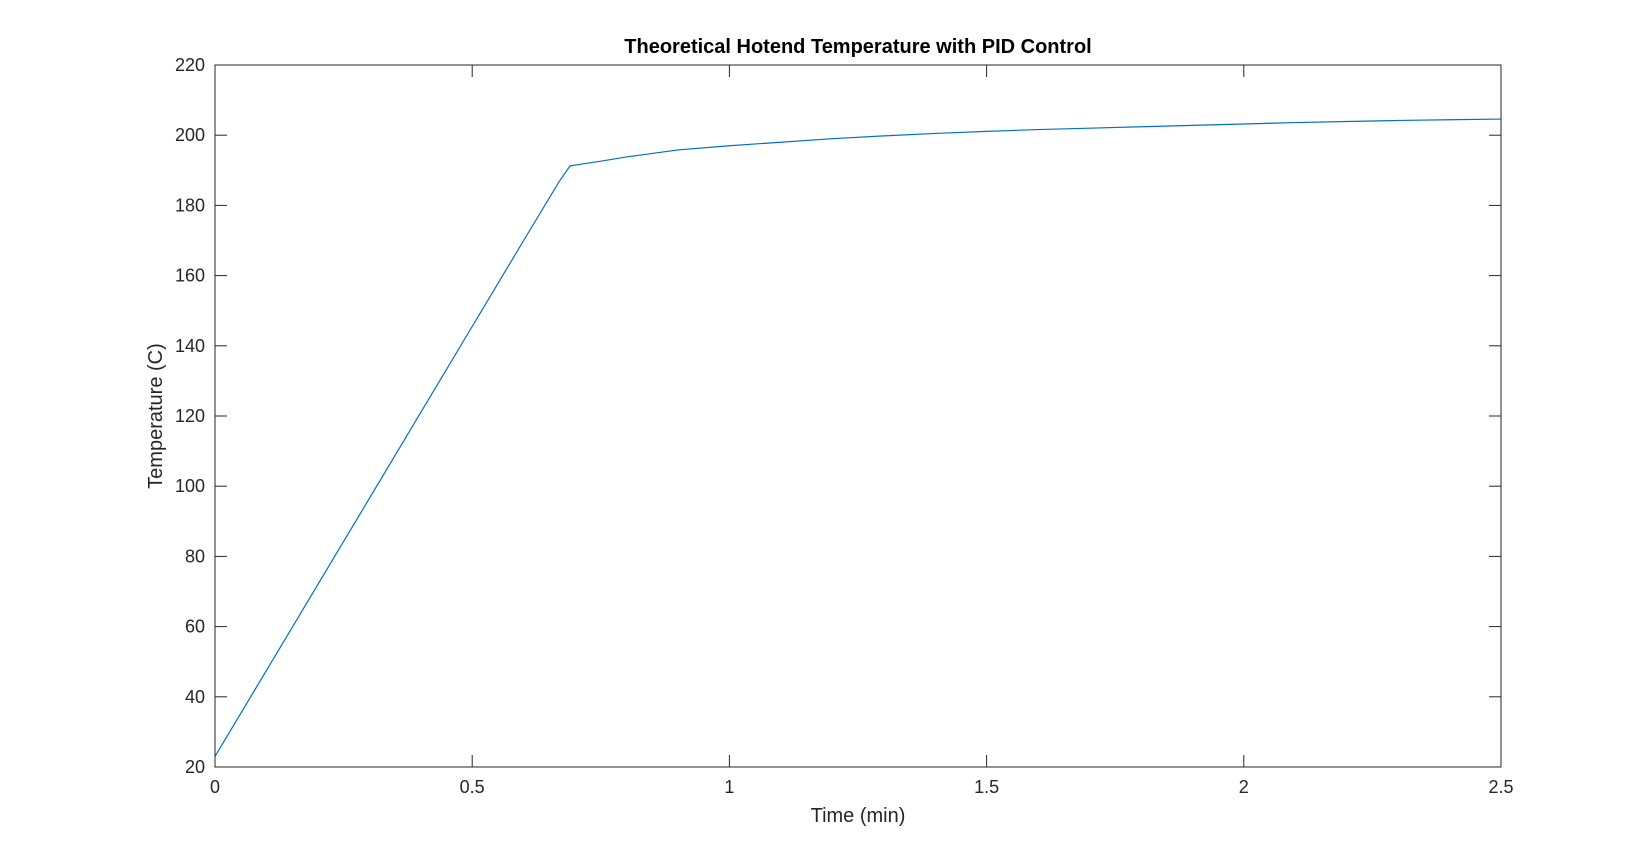 The height and width of the screenshot is (856, 1648). What do you see at coordinates (190, 276) in the screenshot?
I see `y-tick-label: 160` at bounding box center [190, 276].